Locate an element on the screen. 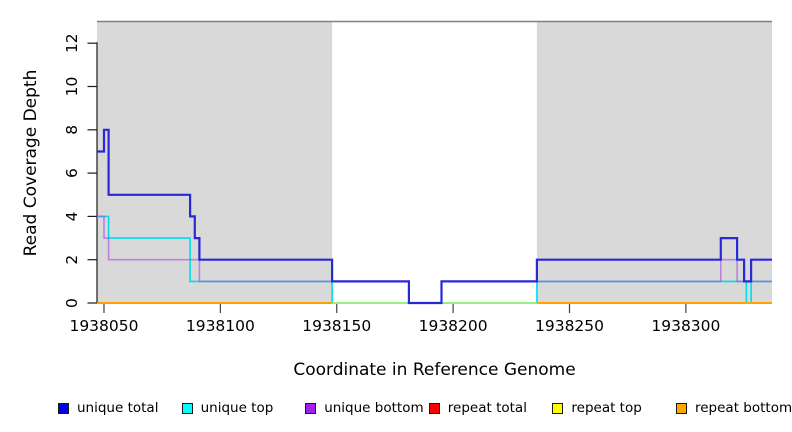  y-tick-label: 10 is located at coordinates (72, 87).